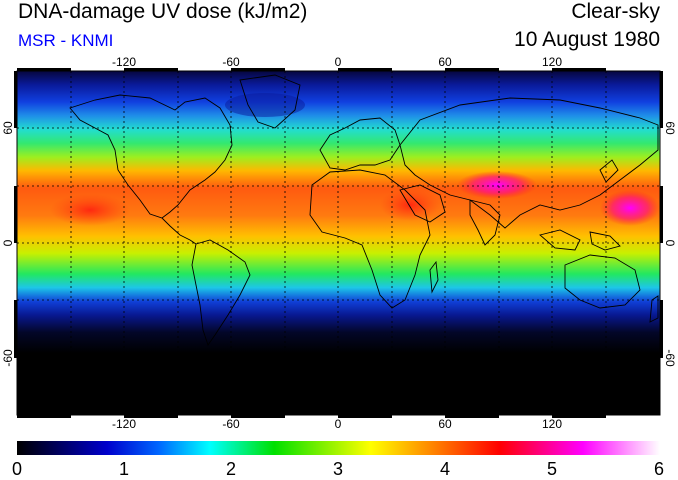 Image resolution: width=678 pixels, height=480 pixels. I want to click on colorbar-label: 0, so click(17, 469).